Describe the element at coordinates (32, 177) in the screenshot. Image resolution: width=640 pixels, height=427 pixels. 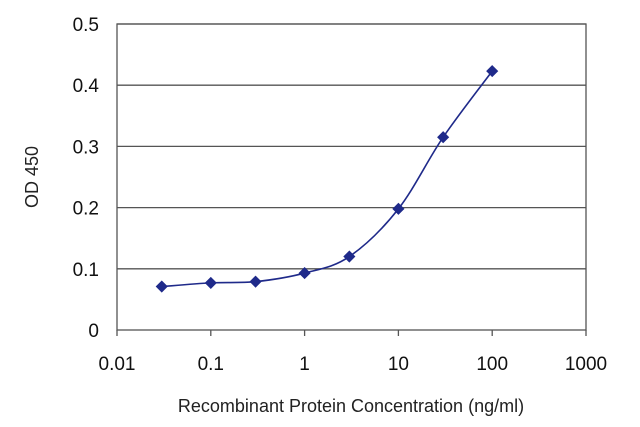
I see `y-axis-title: OD 450` at that location.